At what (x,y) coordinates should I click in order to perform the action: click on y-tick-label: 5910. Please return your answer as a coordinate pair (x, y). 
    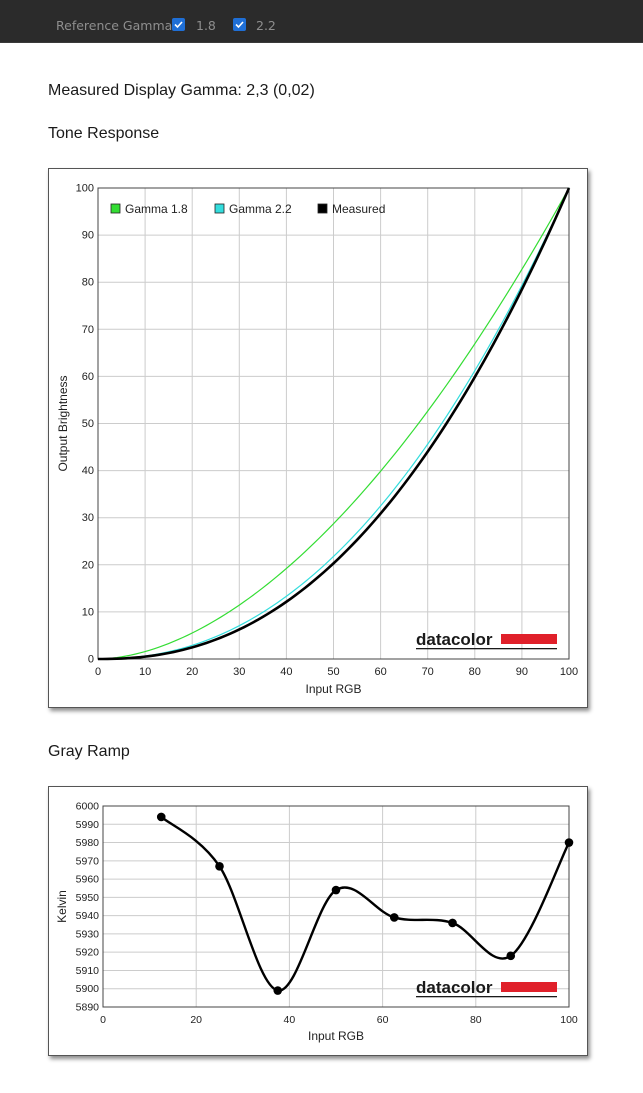
    Looking at the image, I should click on (88, 971).